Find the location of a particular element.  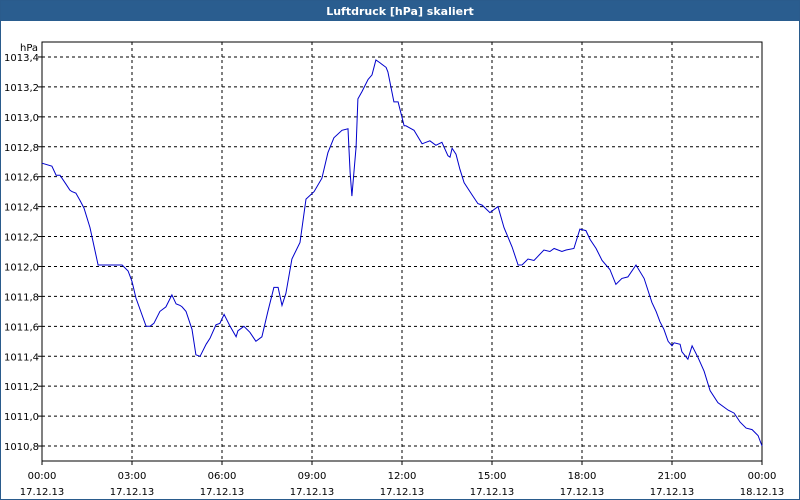

y-axis-unit-label: hPa is located at coordinates (29, 48).